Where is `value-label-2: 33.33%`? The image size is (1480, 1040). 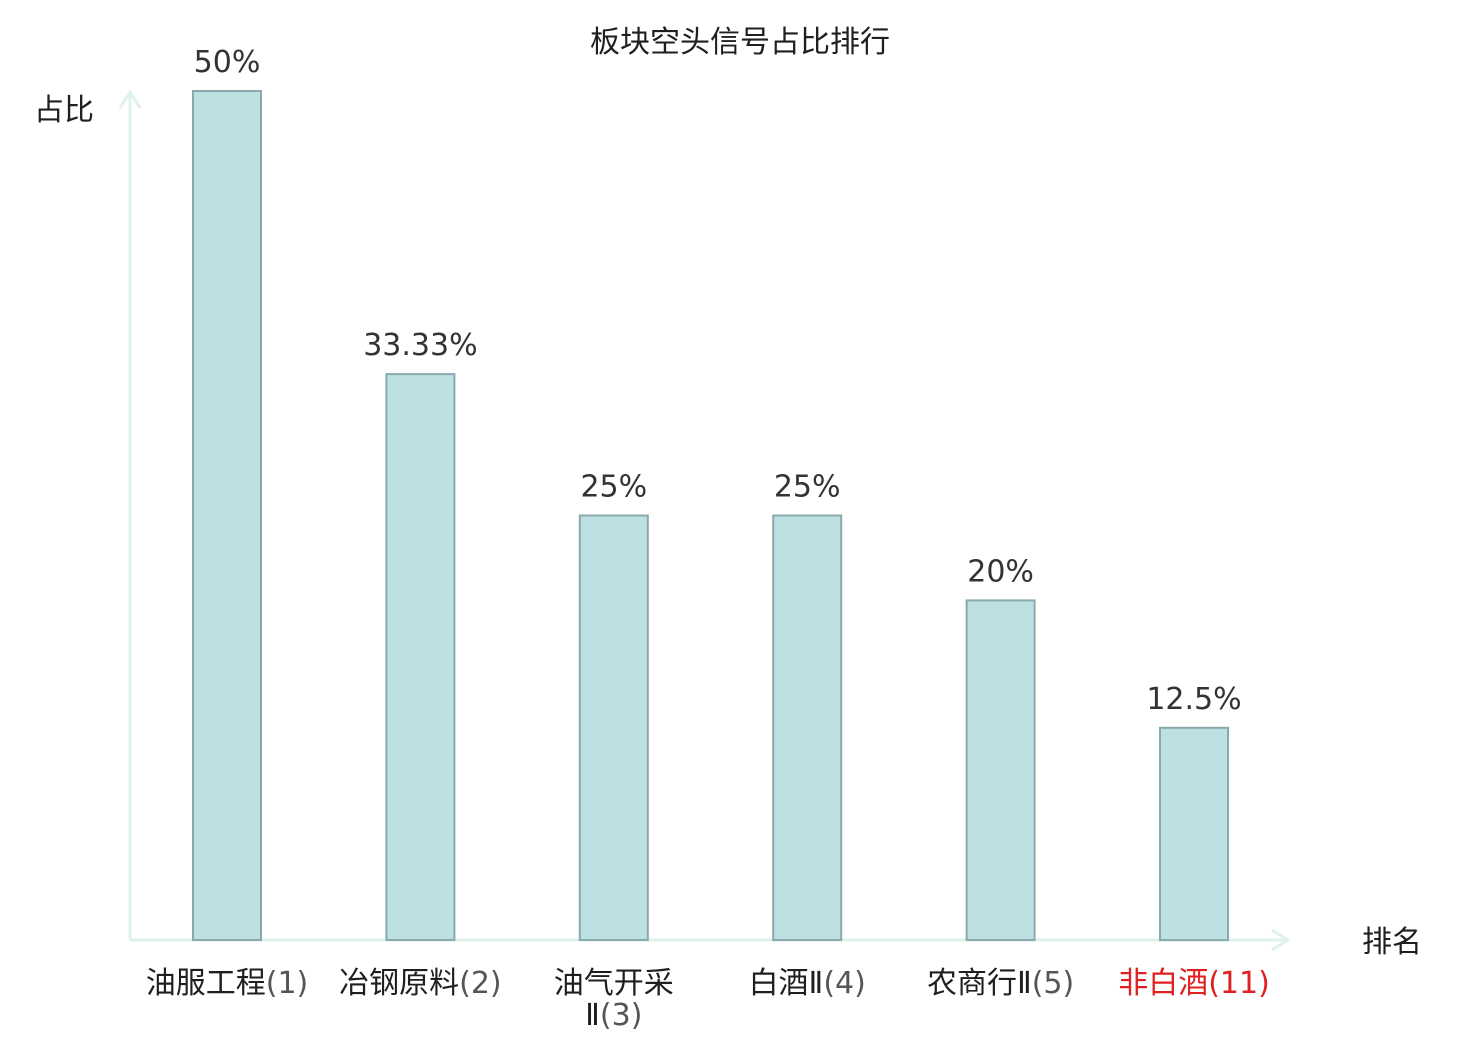
value-label-2: 33.33% is located at coordinates (420, 345).